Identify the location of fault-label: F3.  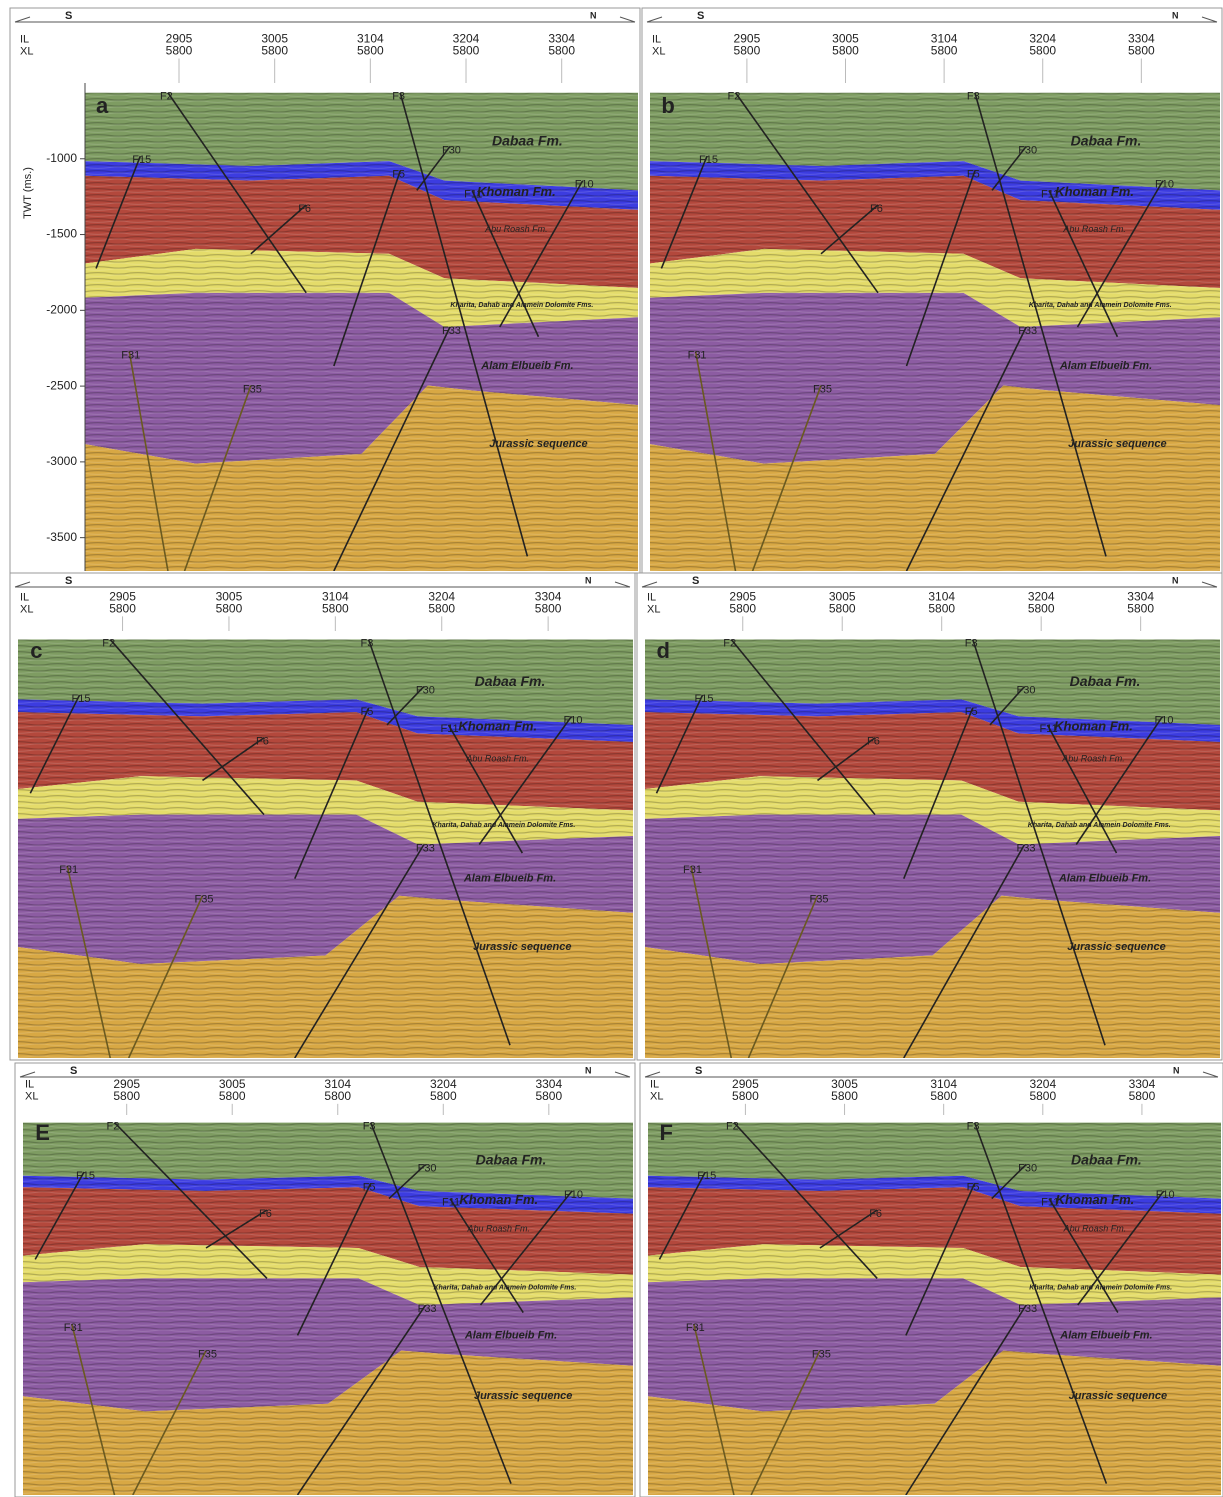
(971, 643).